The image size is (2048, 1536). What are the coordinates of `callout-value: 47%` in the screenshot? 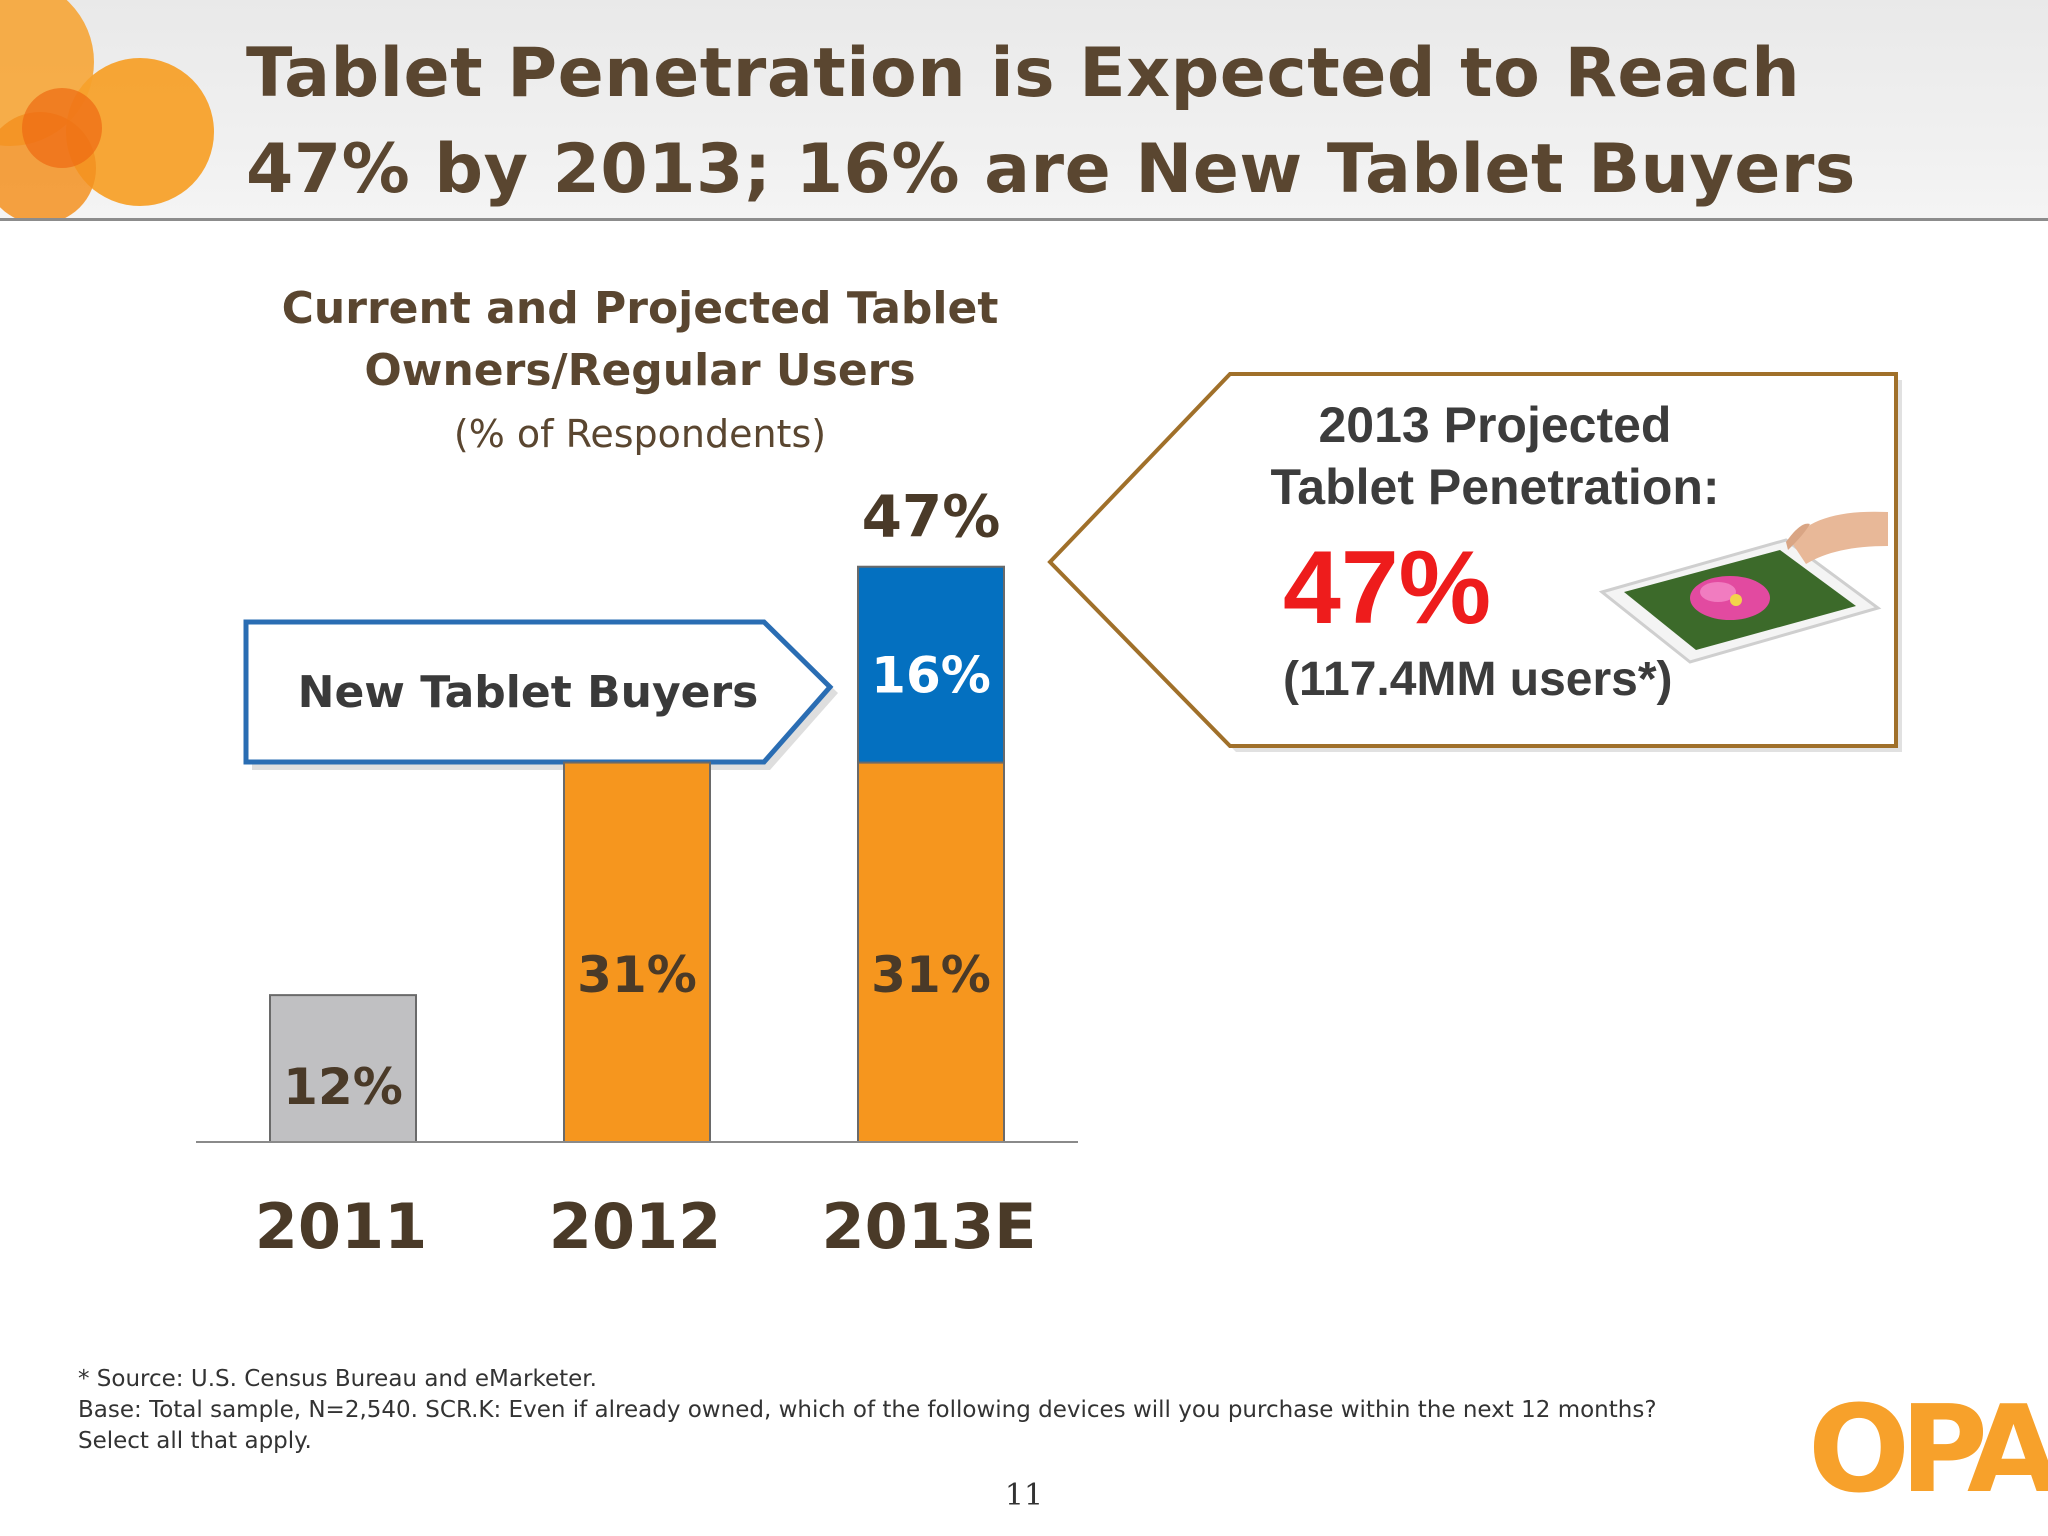 It's located at (1387, 588).